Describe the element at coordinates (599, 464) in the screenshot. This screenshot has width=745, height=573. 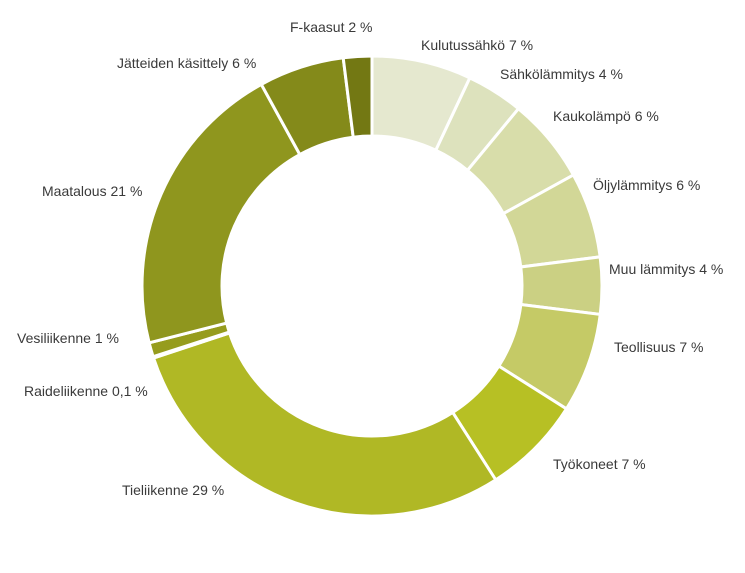
I see `segment-label: Työkoneet 7 %` at that location.